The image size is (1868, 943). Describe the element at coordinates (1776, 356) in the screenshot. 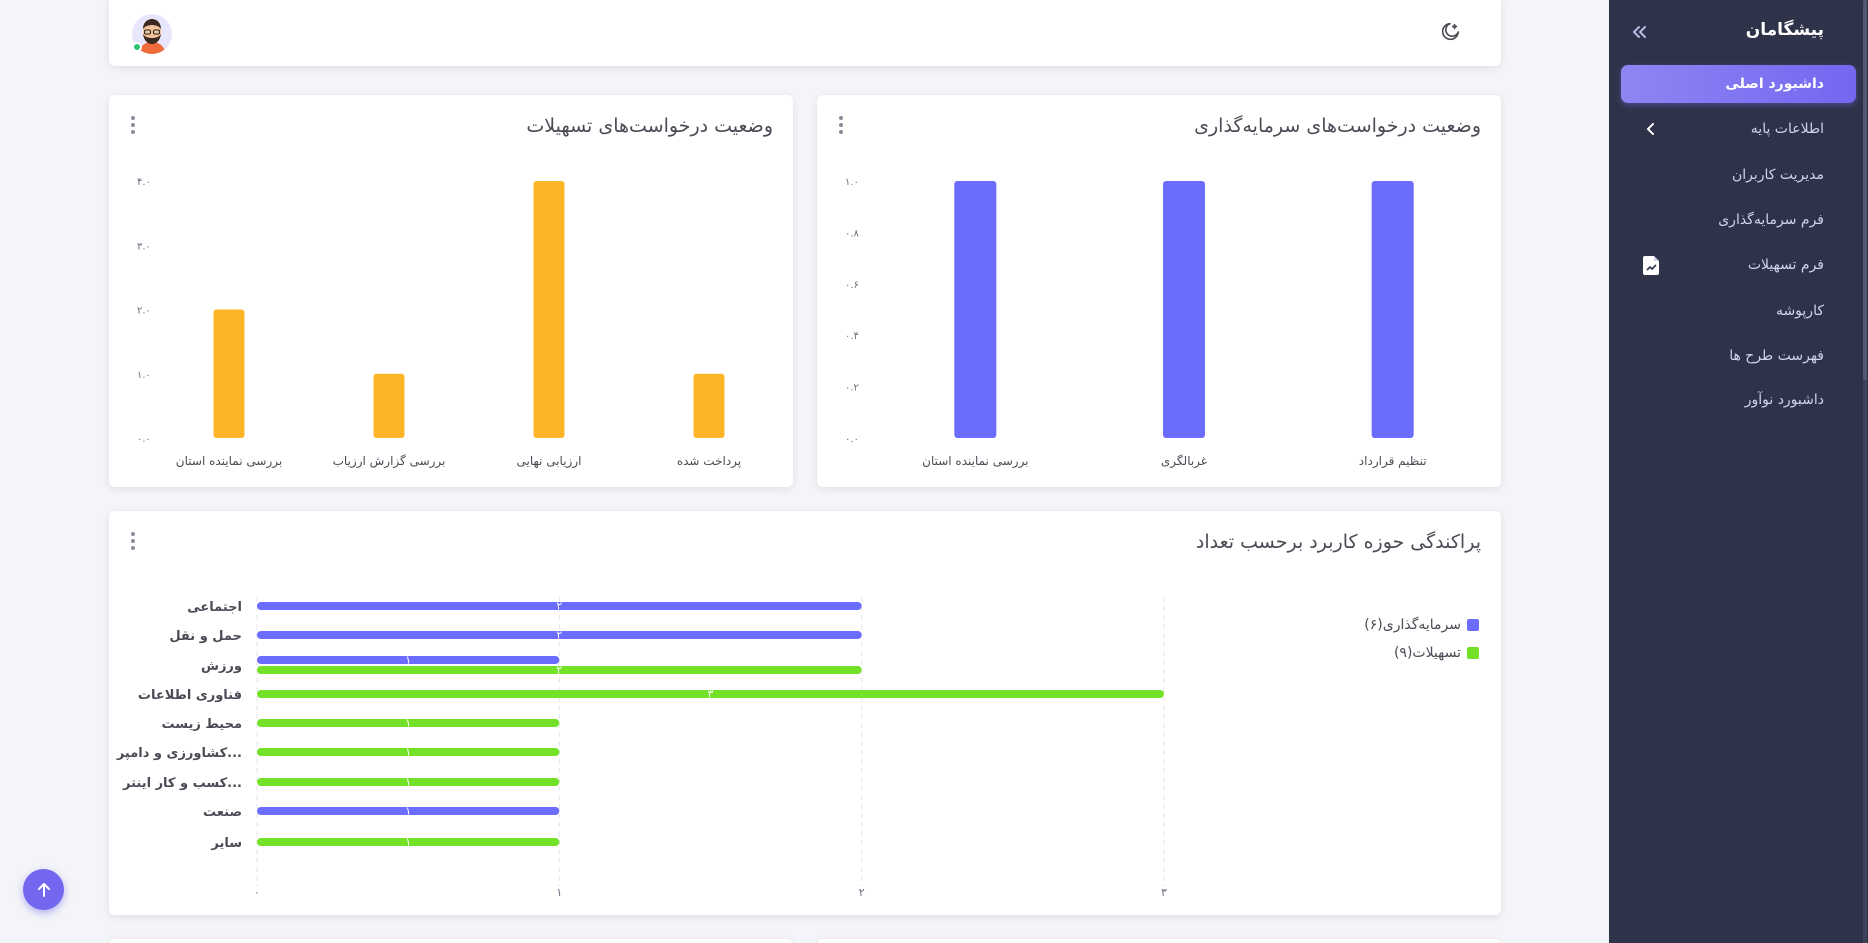

I see `sidebar-item-label: فهرست طرح ها` at that location.